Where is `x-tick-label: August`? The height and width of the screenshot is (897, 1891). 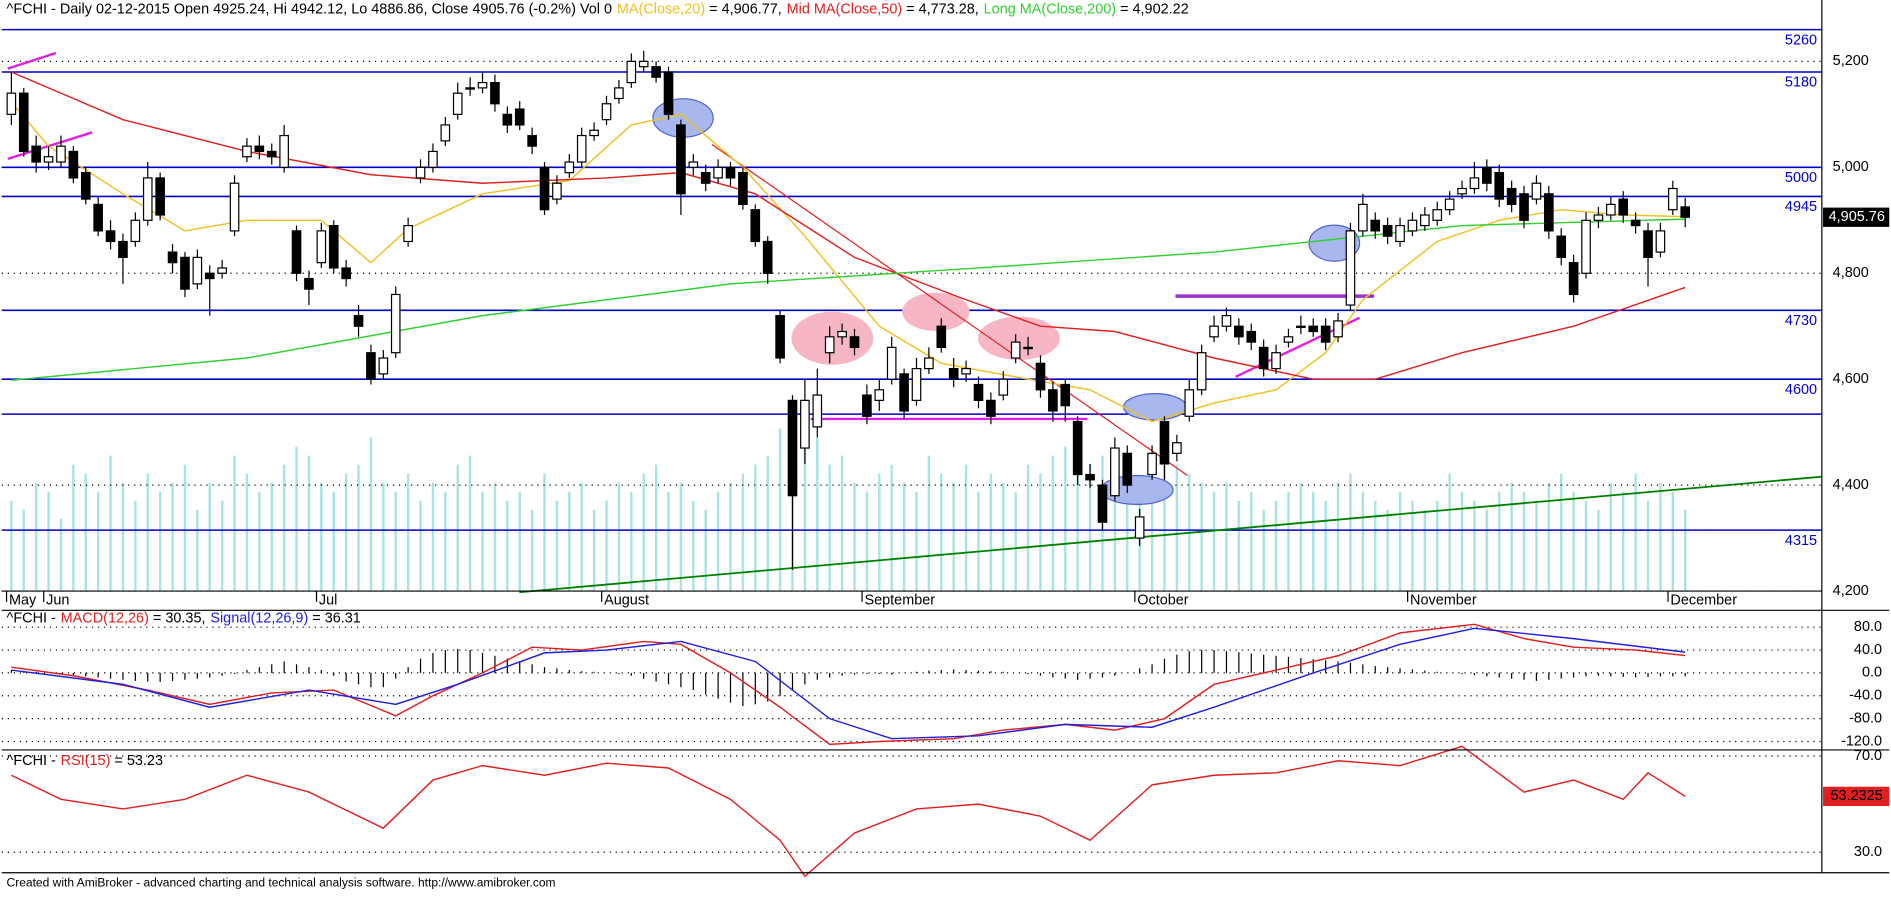
x-tick-label: August is located at coordinates (626, 600).